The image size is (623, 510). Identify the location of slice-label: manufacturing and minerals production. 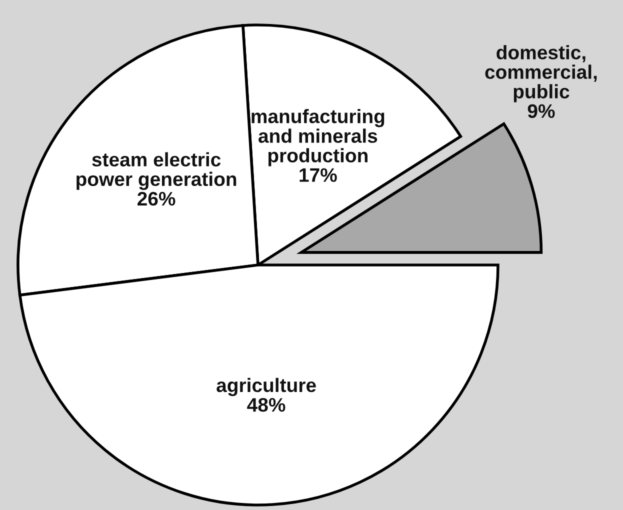
(318, 137).